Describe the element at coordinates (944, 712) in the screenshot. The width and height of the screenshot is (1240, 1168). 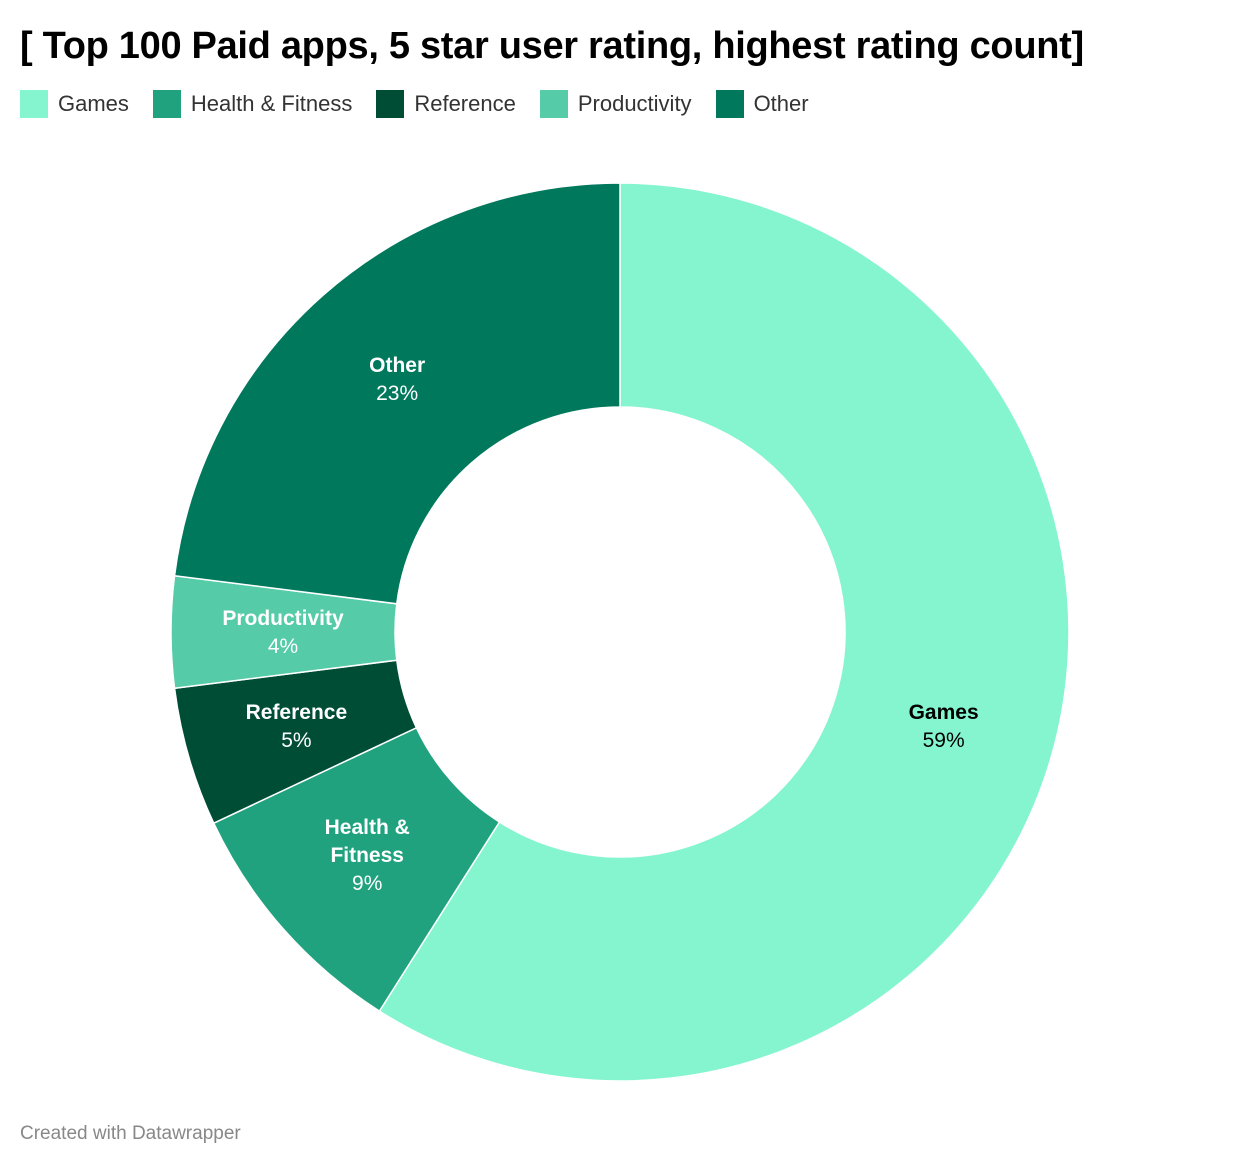
I see `slice-label-name: Games` at that location.